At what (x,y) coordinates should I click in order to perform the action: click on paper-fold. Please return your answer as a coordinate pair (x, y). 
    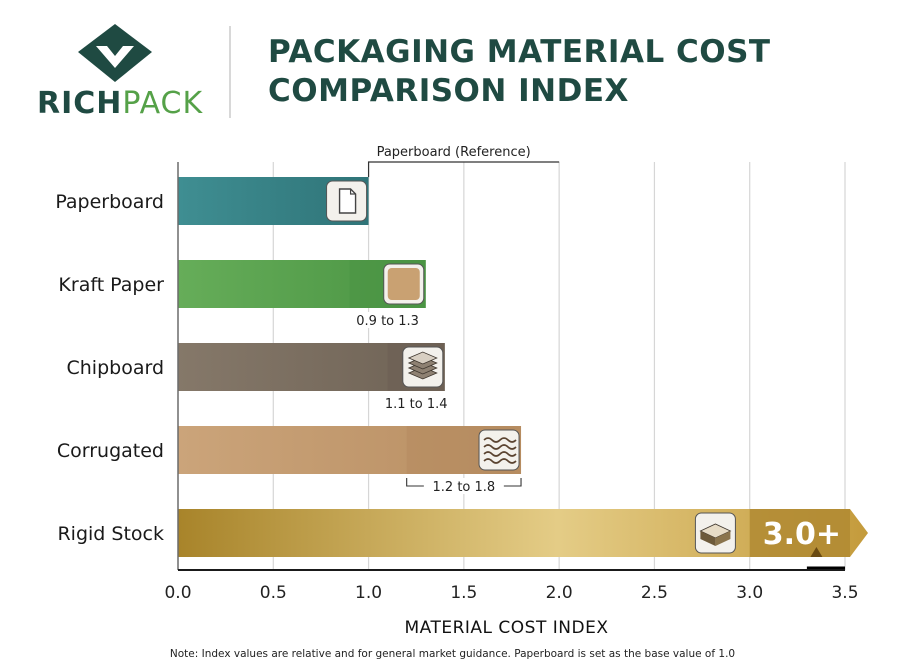
    Looking at the image, I should click on (352, 192).